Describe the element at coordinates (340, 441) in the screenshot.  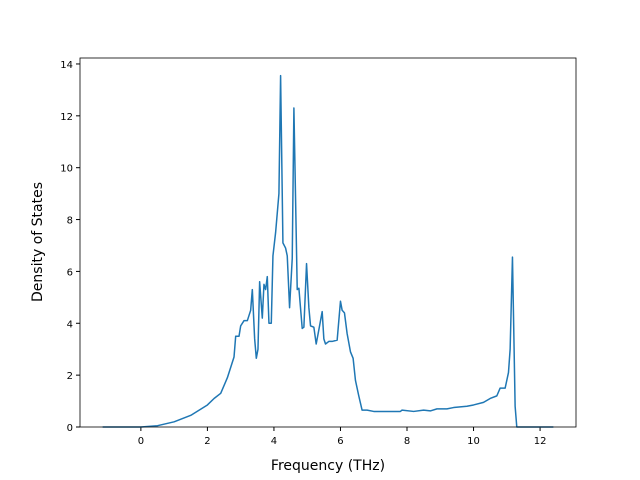
I see `x-tick-label: 6` at that location.